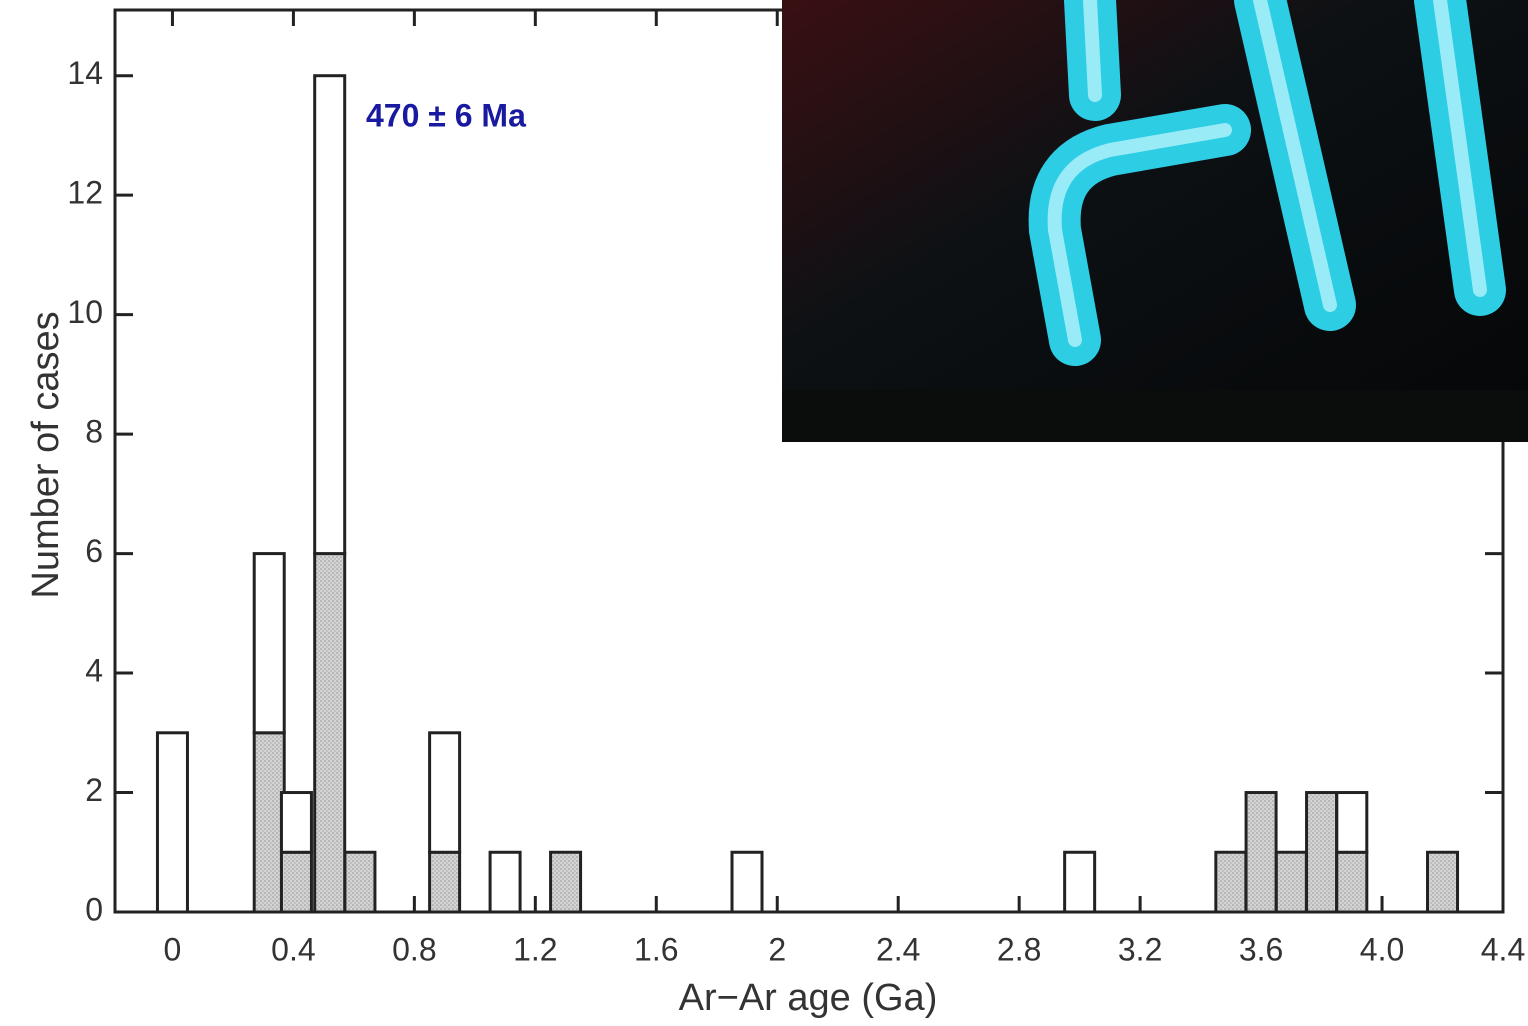  I want to click on x-tick-label: 0.4, so click(293, 949).